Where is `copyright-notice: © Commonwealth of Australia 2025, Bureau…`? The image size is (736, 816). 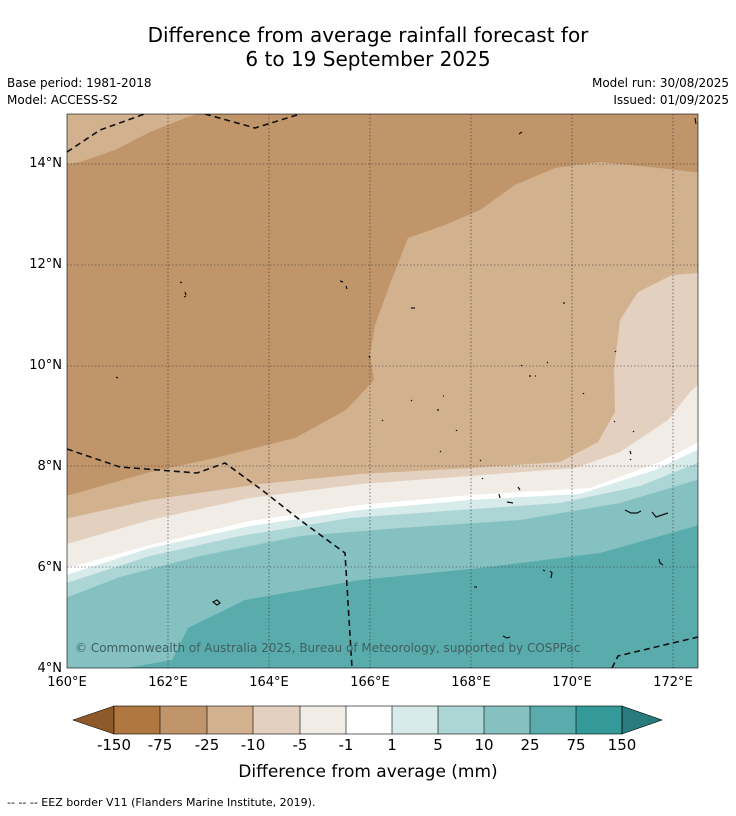
copyright-notice: © Commonwealth of Australia 2025, Bureau… is located at coordinates (328, 648).